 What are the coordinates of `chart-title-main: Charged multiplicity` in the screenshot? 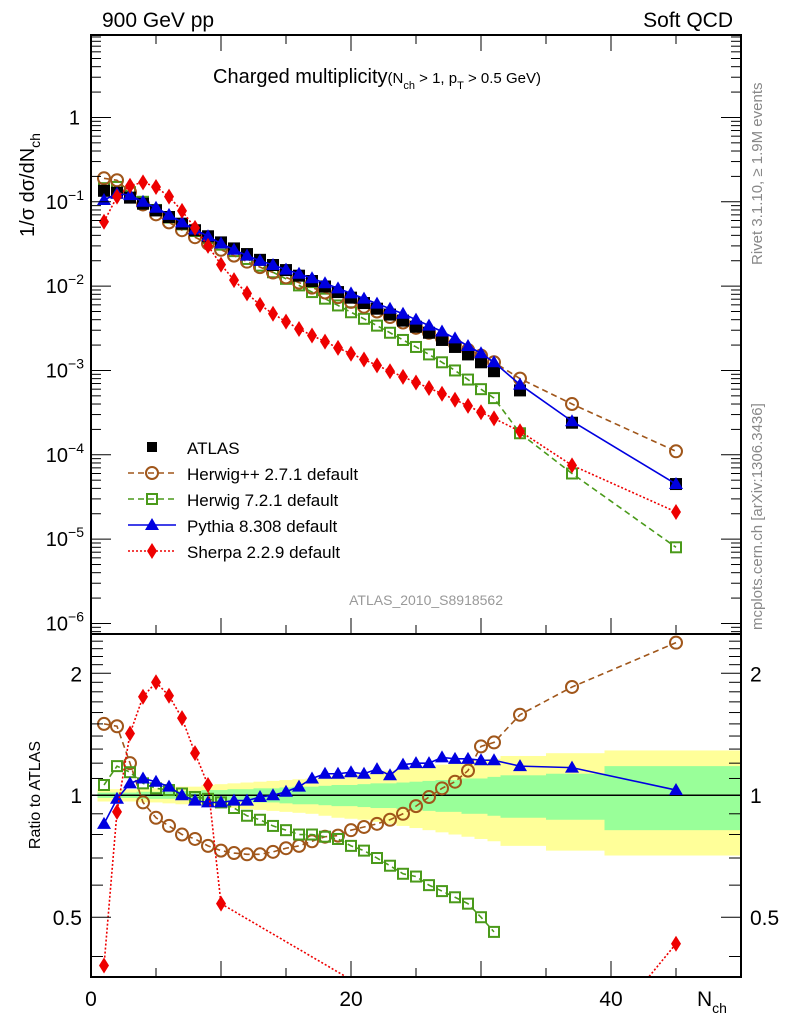 It's located at (300, 77).